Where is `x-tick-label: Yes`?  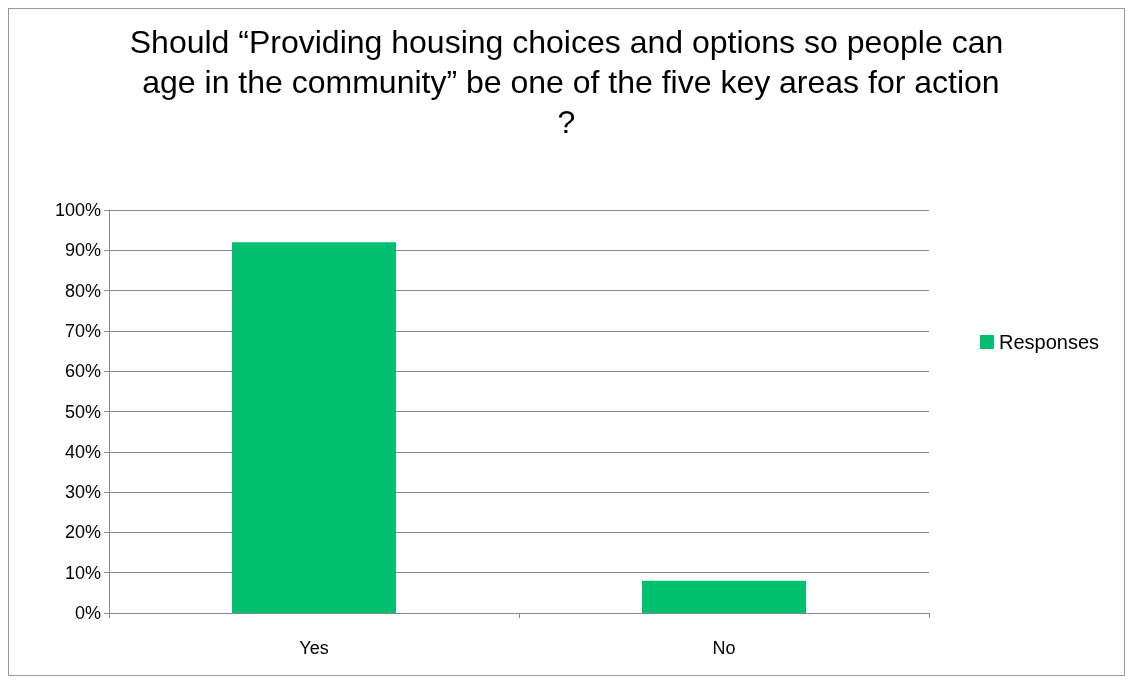
x-tick-label: Yes is located at coordinates (314, 648).